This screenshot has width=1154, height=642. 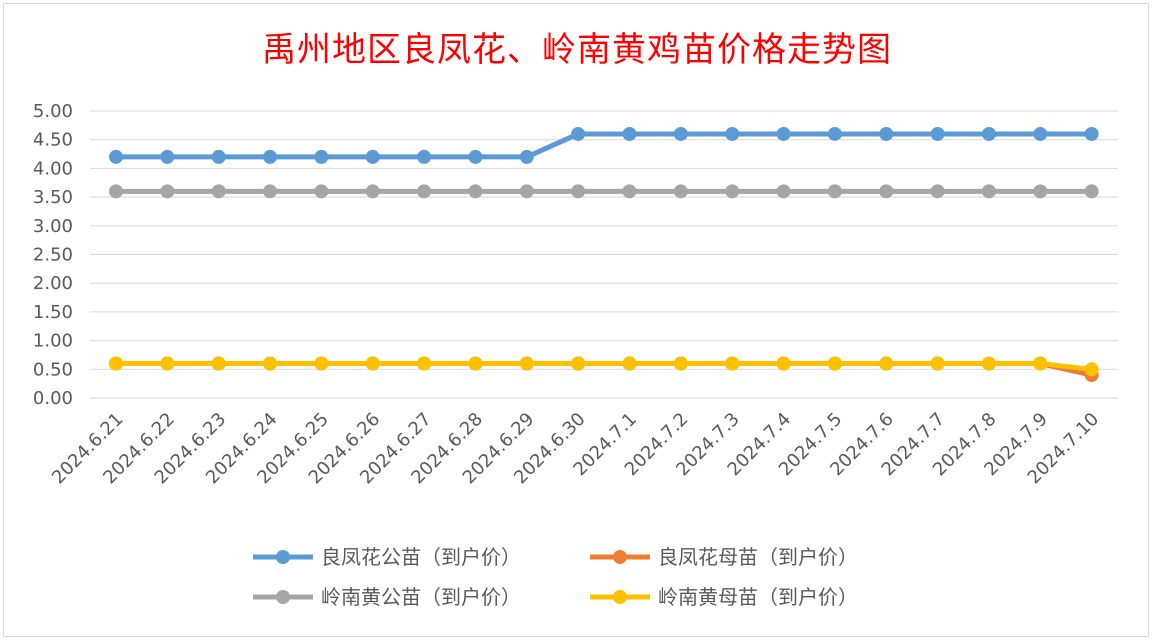 I want to click on legend-item: 良凤花母苗（到户价）, so click(x=724, y=557).